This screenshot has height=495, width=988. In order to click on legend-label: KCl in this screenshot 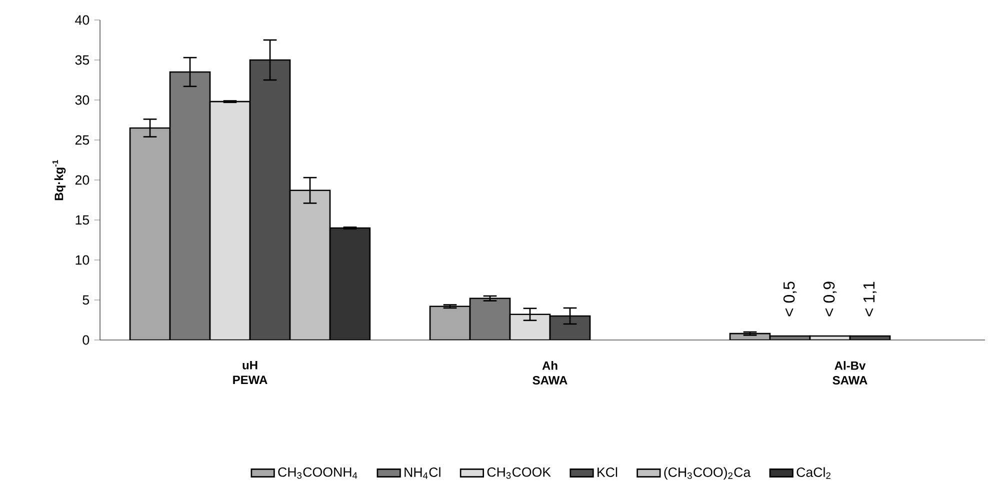, I will do `click(608, 472)`.